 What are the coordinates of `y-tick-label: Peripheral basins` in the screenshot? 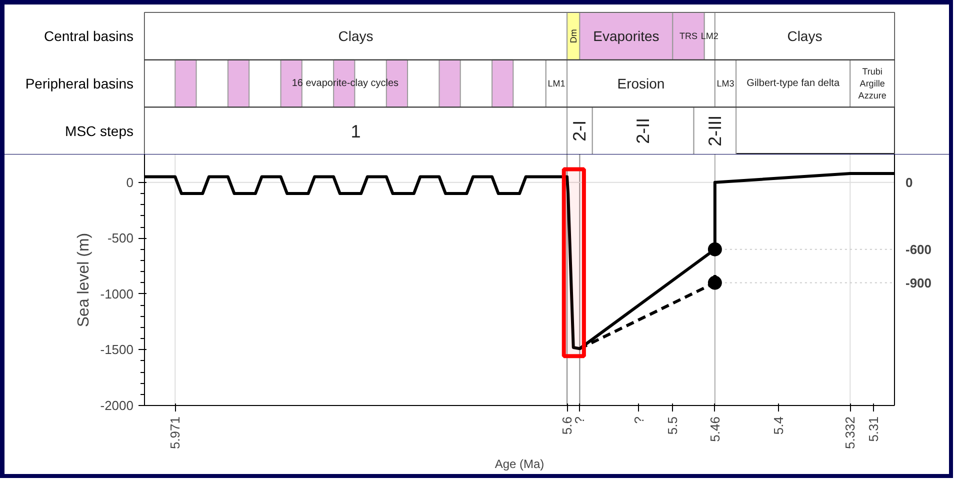 It's located at (79, 84).